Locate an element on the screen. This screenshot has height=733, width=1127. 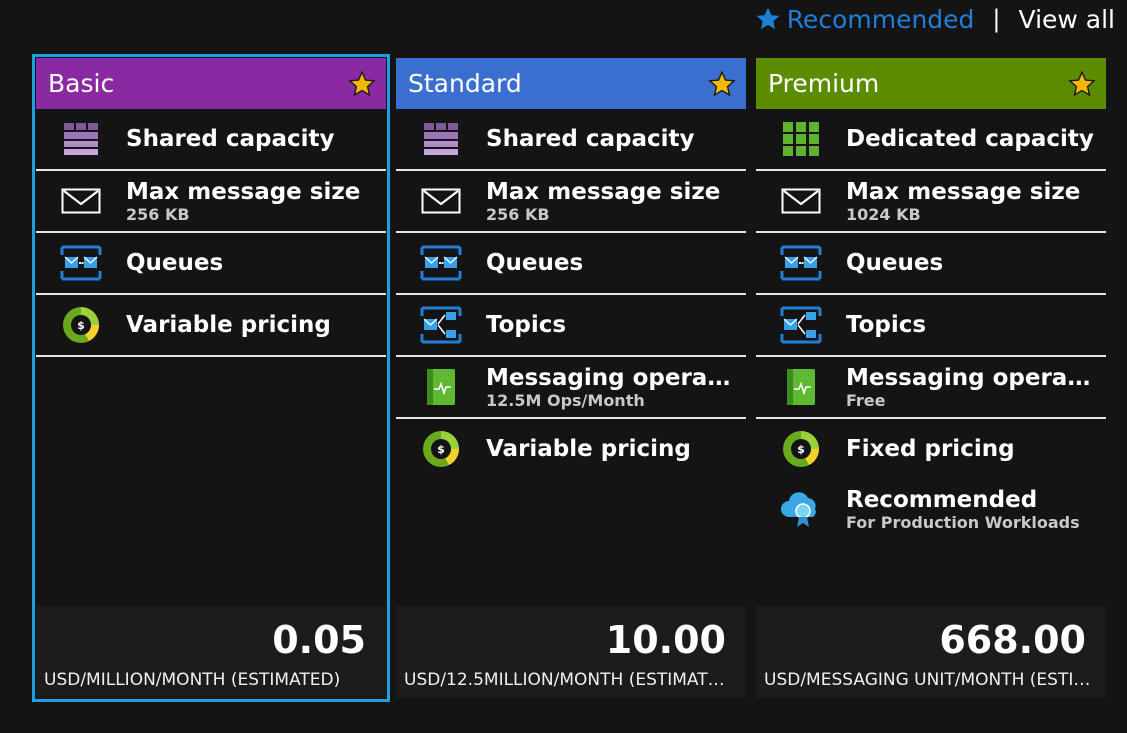
price-amount: 10.00 is located at coordinates (665, 640).